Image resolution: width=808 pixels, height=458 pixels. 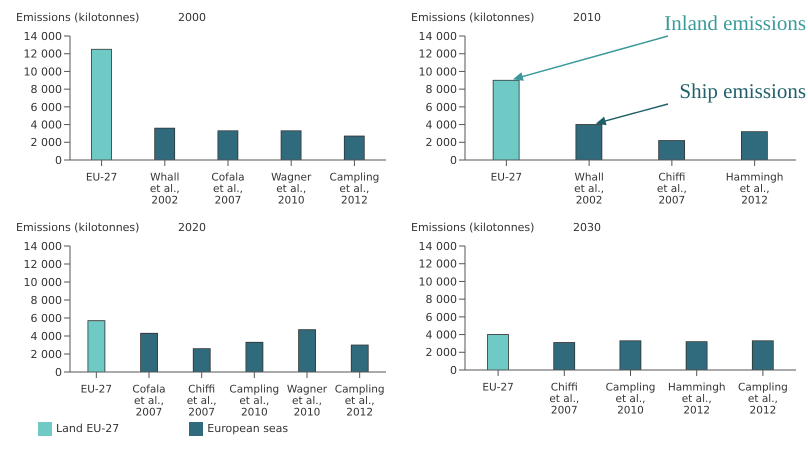 What do you see at coordinates (587, 17) in the screenshot?
I see `chart-title: 2010` at bounding box center [587, 17].